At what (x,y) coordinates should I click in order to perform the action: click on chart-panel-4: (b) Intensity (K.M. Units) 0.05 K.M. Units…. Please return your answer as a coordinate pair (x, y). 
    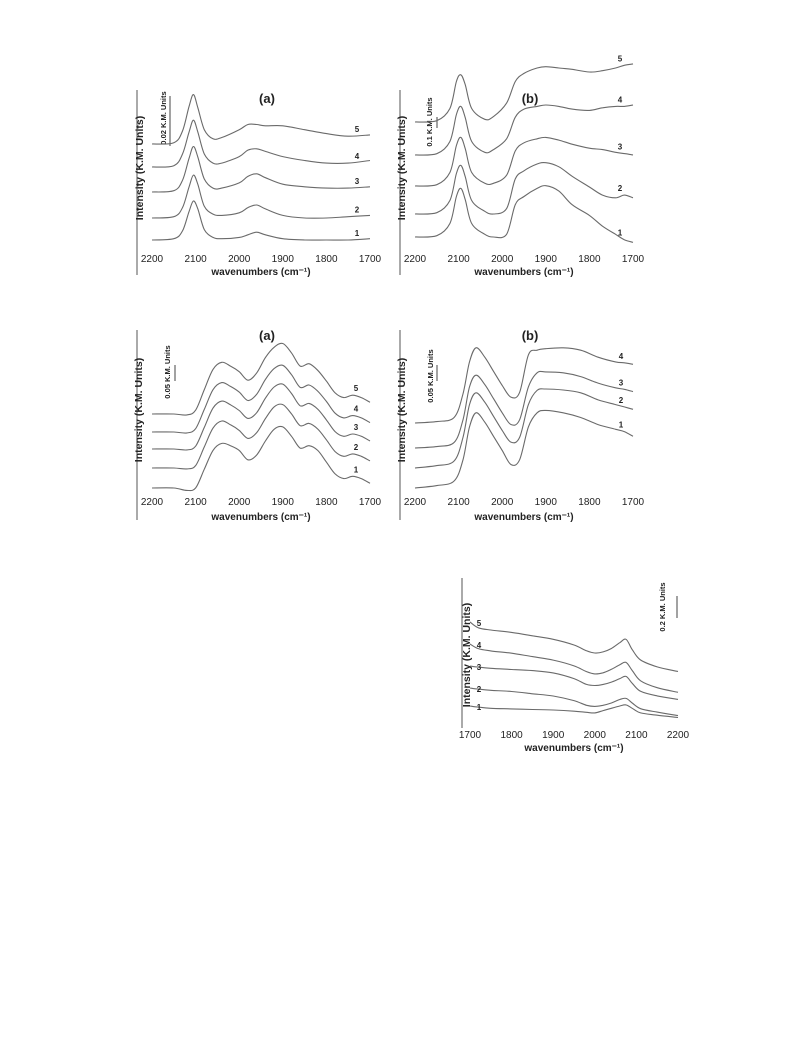
    Looking at the image, I should click on (520, 425).